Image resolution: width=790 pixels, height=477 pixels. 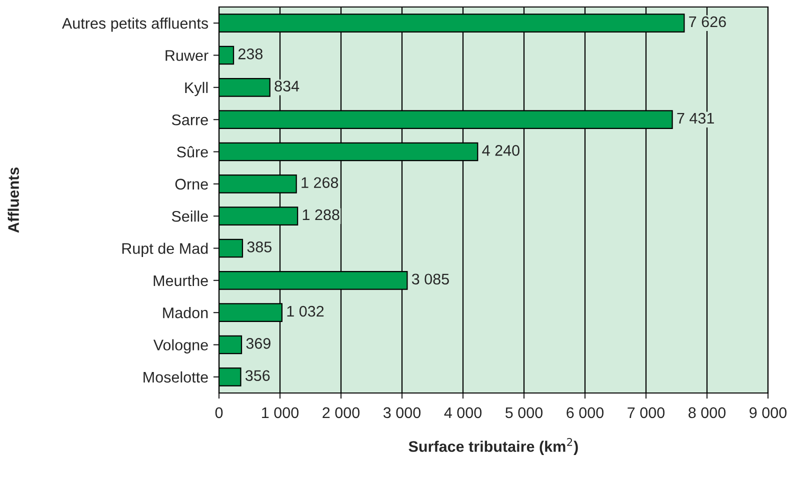 What do you see at coordinates (321, 214) in the screenshot?
I see `data-label: 1 288` at bounding box center [321, 214].